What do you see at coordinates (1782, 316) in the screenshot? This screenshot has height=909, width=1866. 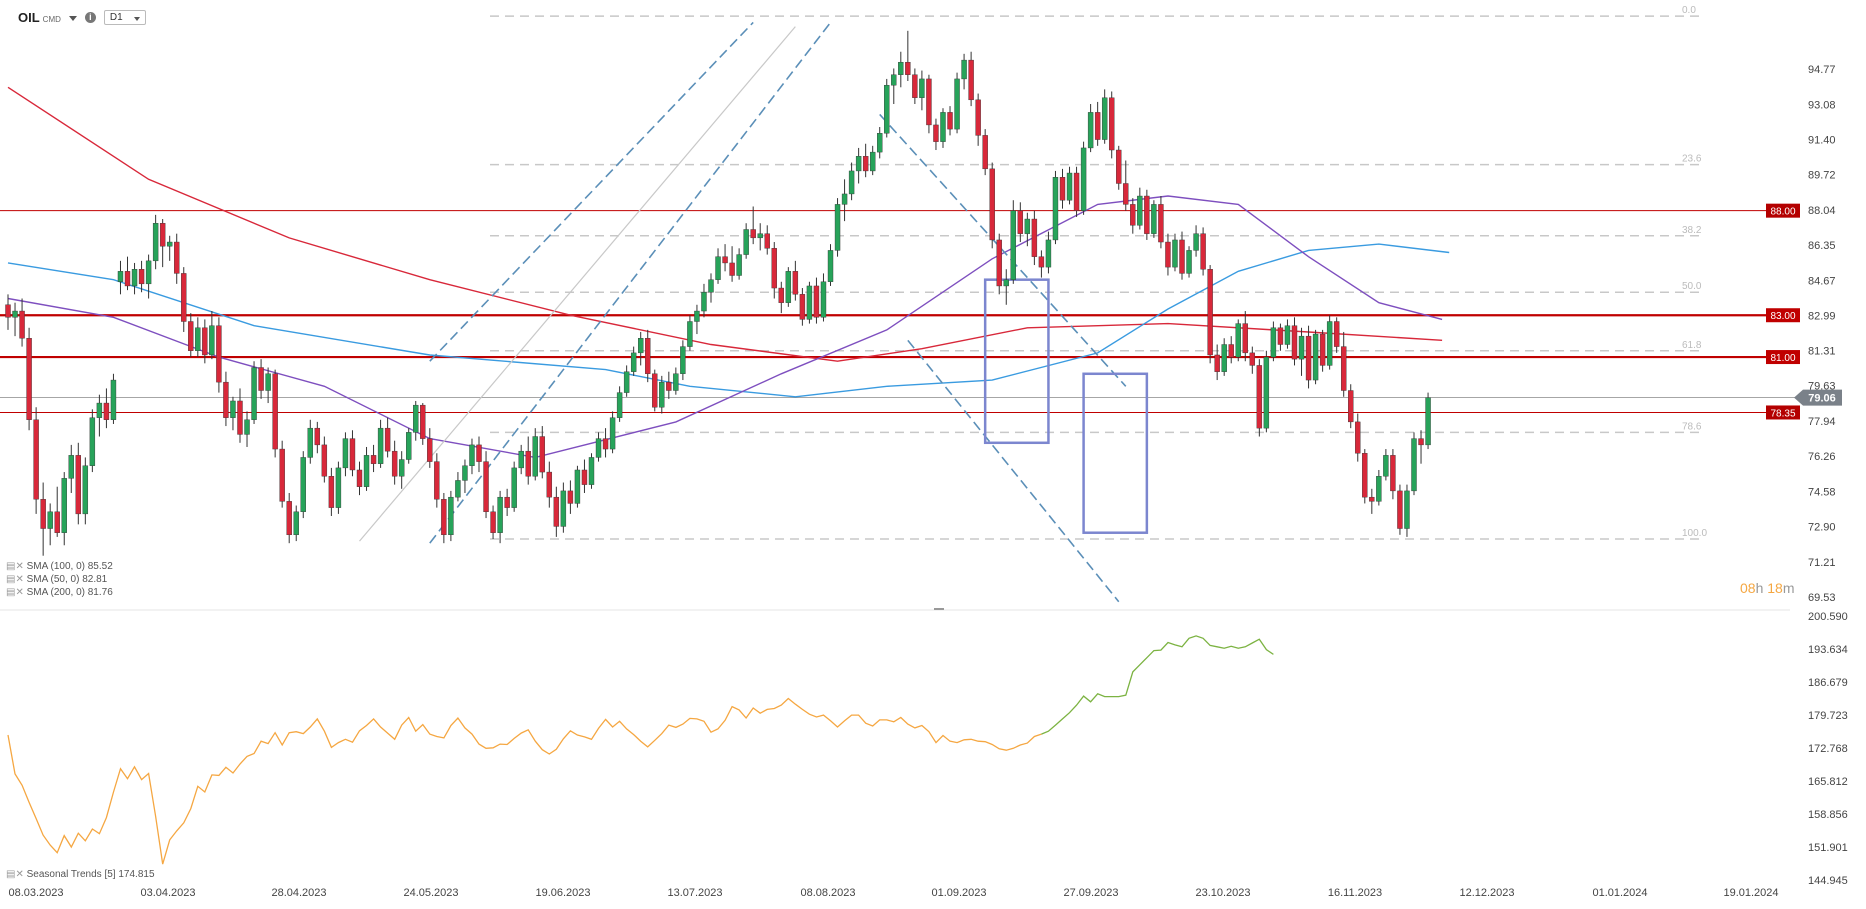 I see `price-level-label: 83.00` at bounding box center [1782, 316].